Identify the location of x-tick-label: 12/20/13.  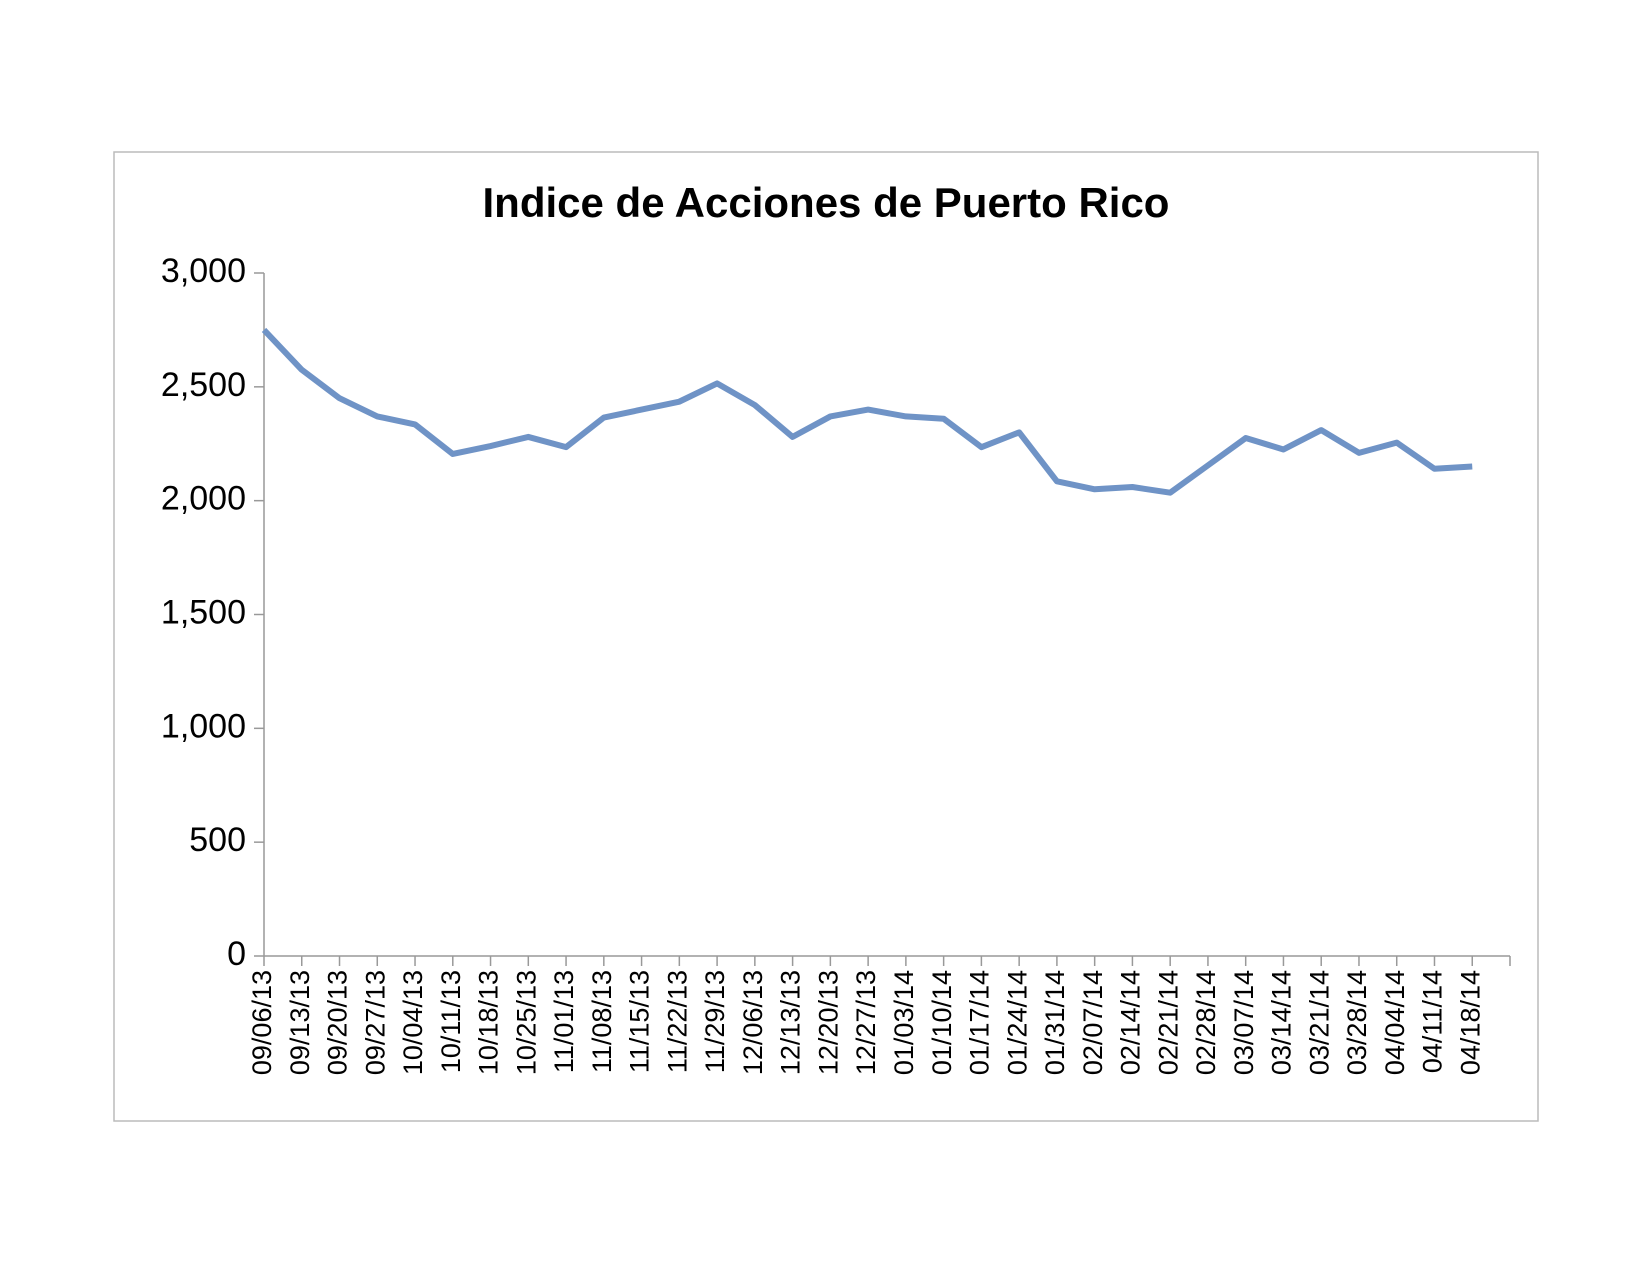
(828, 1022).